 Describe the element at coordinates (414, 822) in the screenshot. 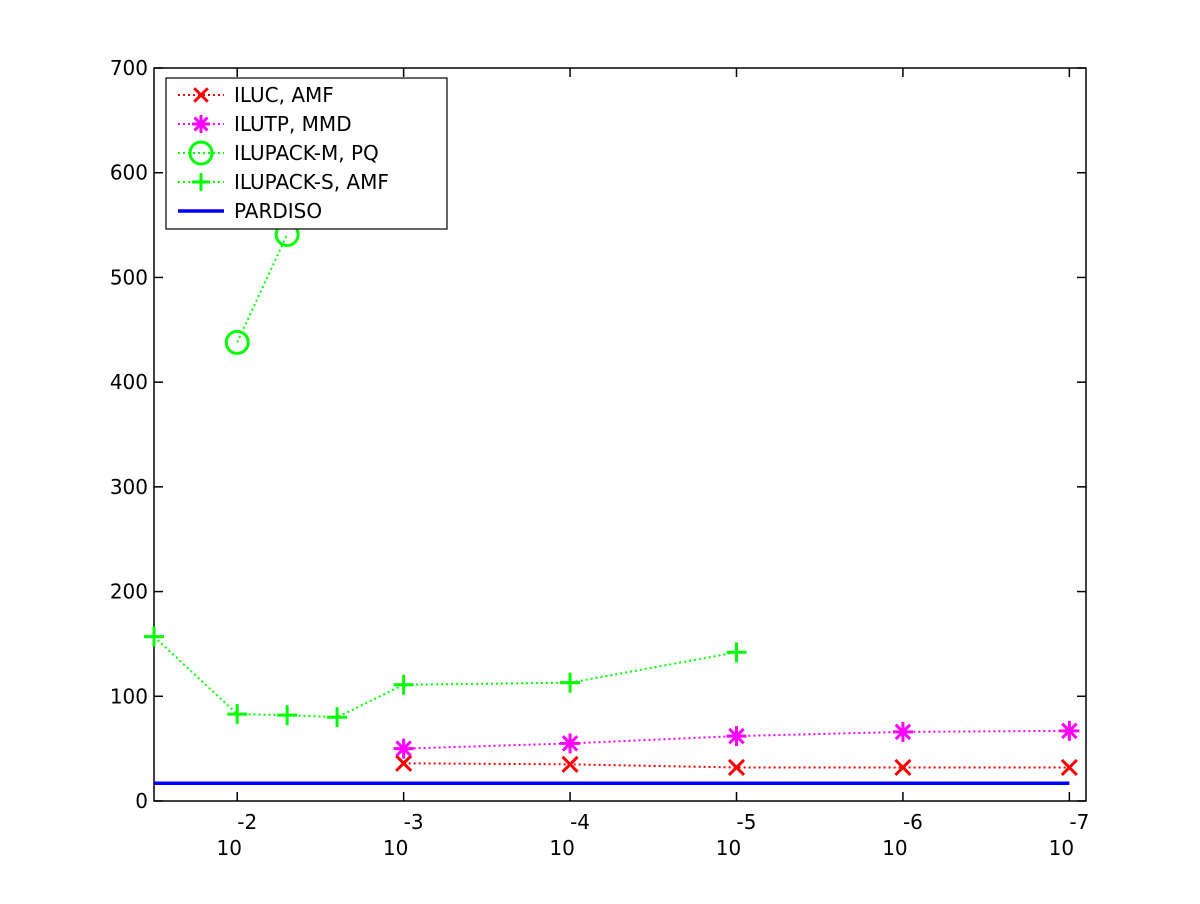

I see `x-tick-label-power: -3` at that location.